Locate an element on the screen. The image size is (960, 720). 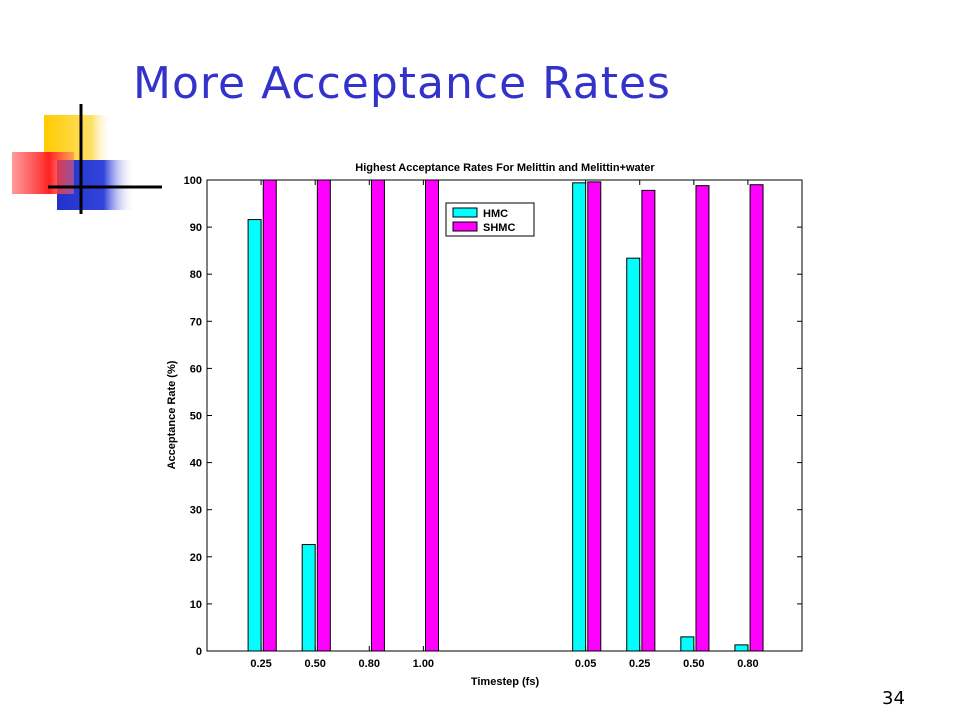
legend-label-shmc: SHMC is located at coordinates (499, 228).